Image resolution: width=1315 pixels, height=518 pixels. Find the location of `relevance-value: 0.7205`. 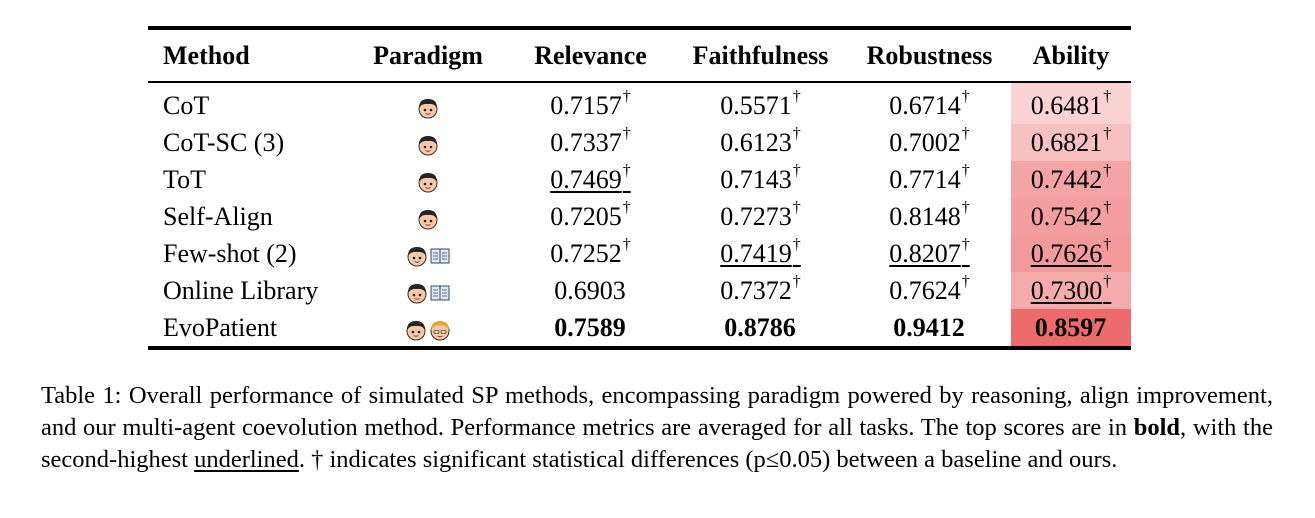

relevance-value: 0.7205 is located at coordinates (586, 216).